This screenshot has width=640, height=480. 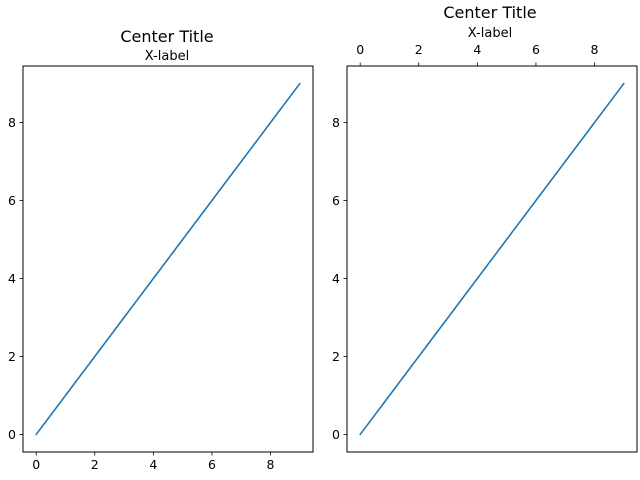 I want to click on right-x-tick-label: 6, so click(x=536, y=49).